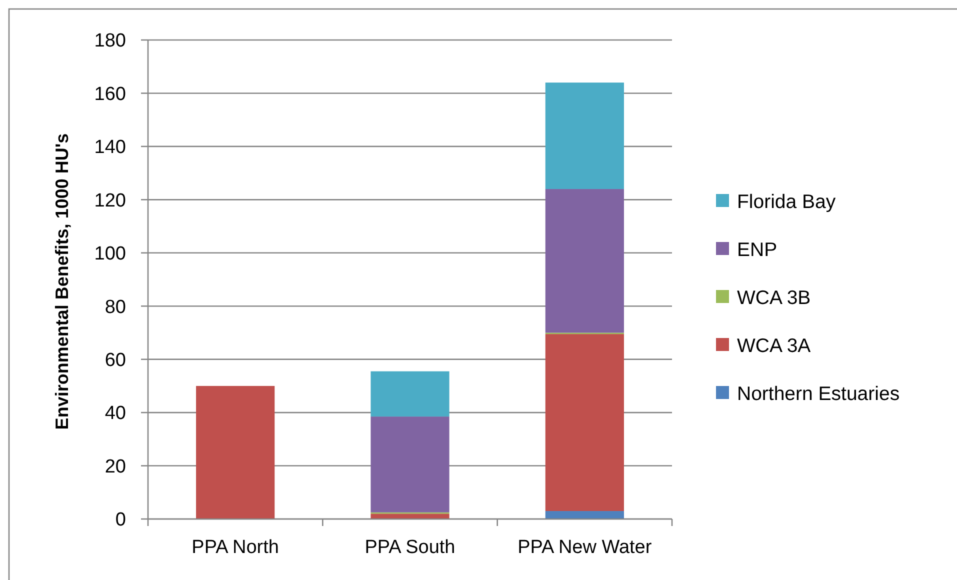 The width and height of the screenshot is (957, 580). Describe the element at coordinates (110, 201) in the screenshot. I see `y-tick-label: 120` at that location.